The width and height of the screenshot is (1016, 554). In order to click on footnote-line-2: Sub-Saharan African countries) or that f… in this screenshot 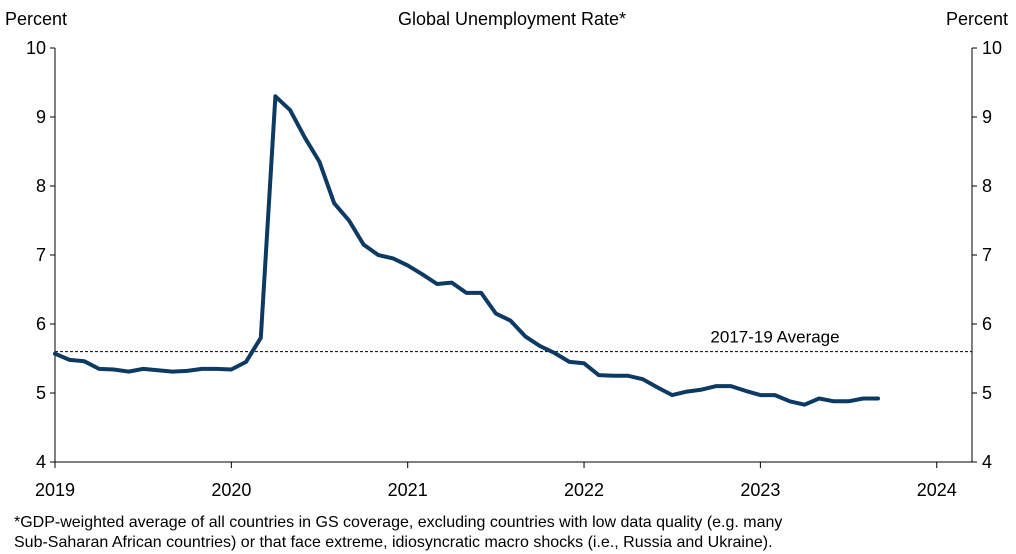, I will do `click(393, 542)`.